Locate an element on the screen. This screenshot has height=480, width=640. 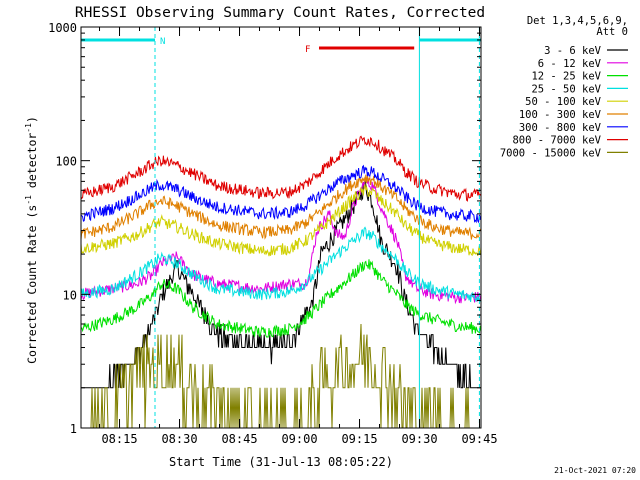
y-axis-label-sup2: -1 is located at coordinates (28, 128).